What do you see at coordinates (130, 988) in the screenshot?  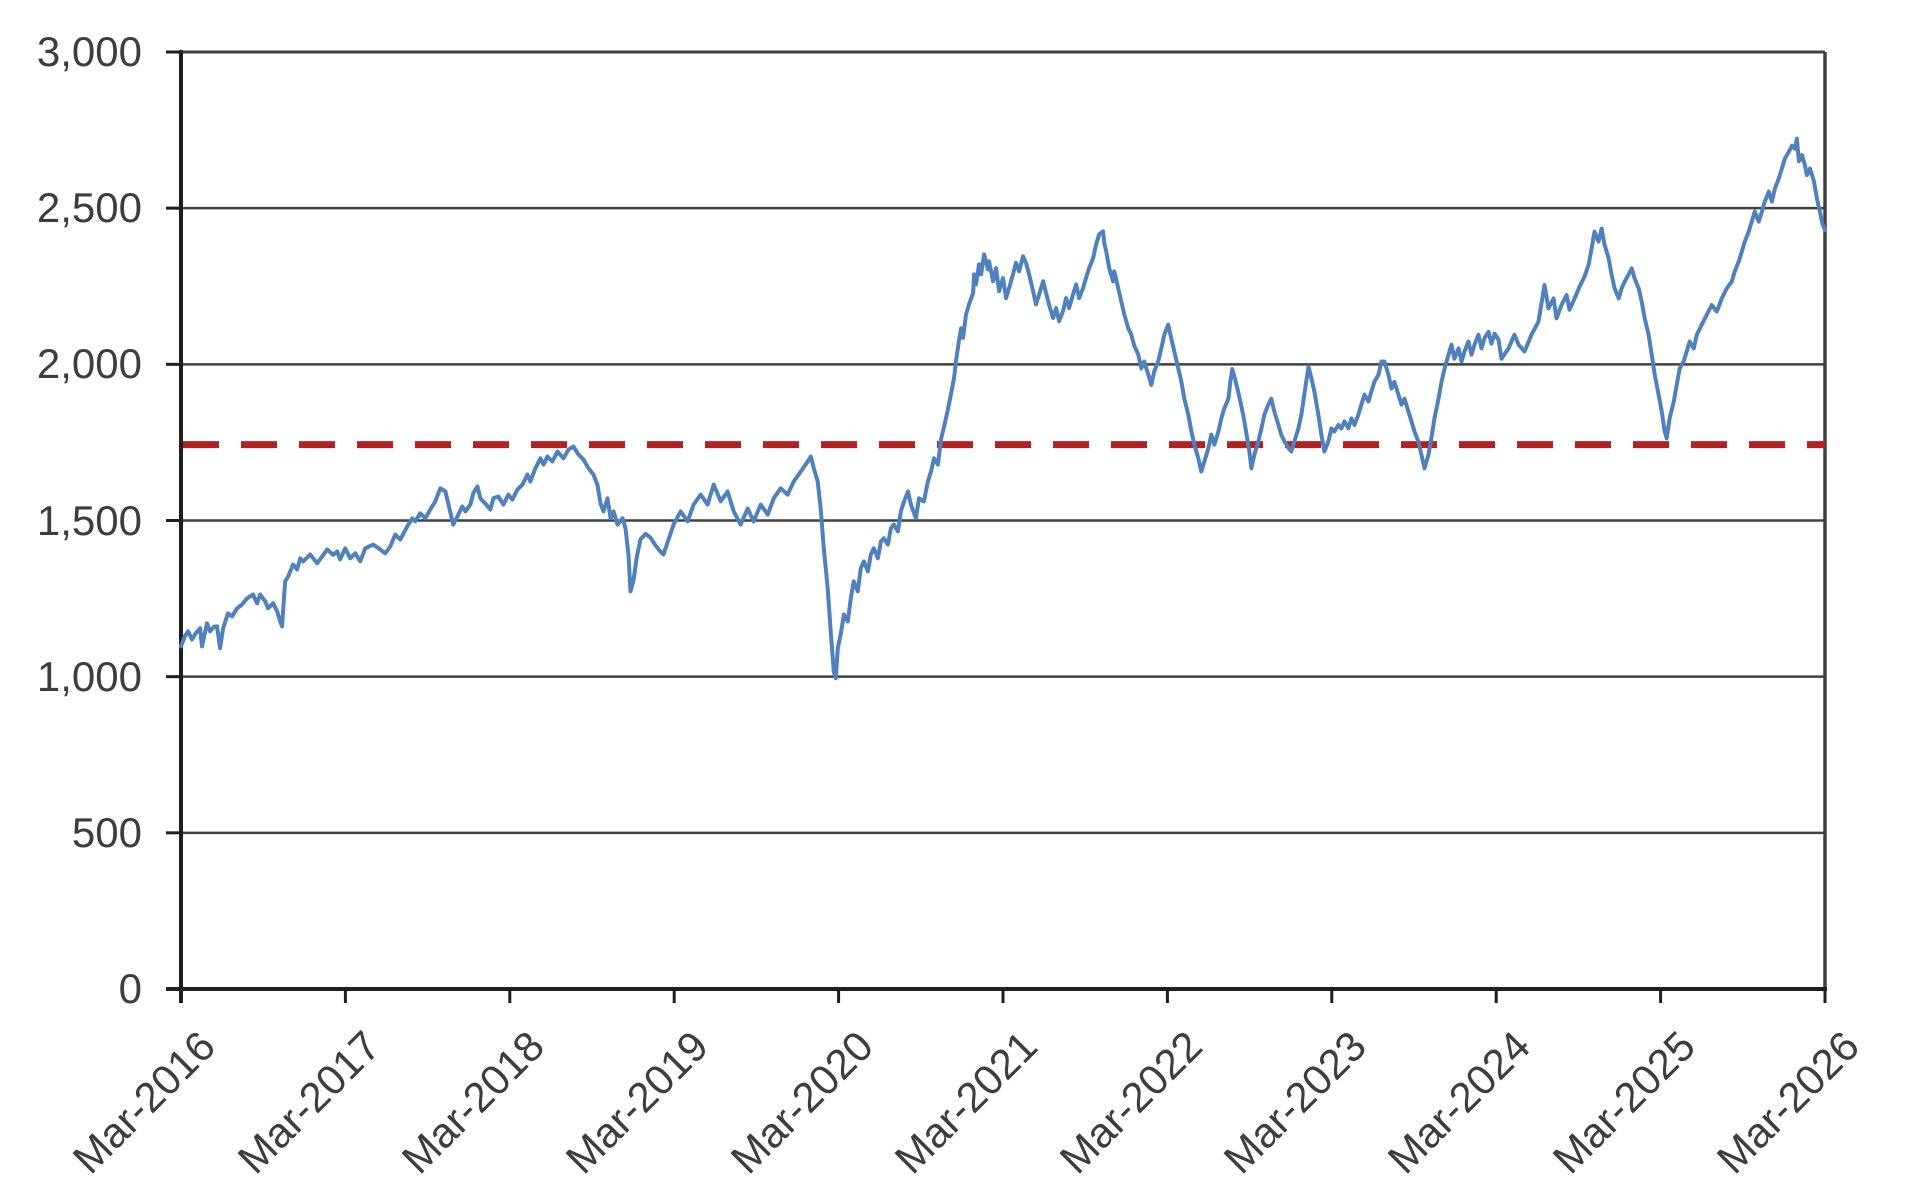 I see `y-tick-label: 0` at bounding box center [130, 988].